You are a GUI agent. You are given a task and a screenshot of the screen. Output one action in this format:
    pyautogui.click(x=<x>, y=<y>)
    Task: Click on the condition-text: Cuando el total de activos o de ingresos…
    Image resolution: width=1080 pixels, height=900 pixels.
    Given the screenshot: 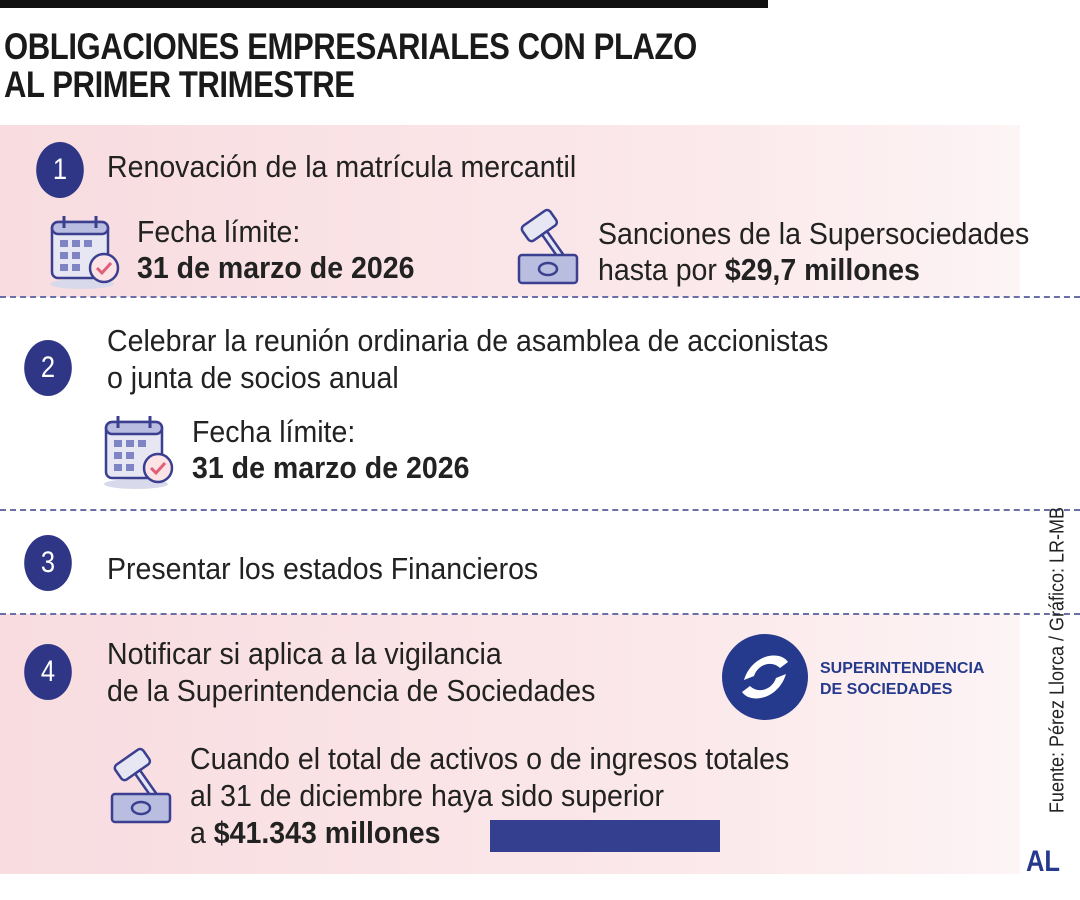 What is the action you would take?
    pyautogui.click(x=490, y=758)
    